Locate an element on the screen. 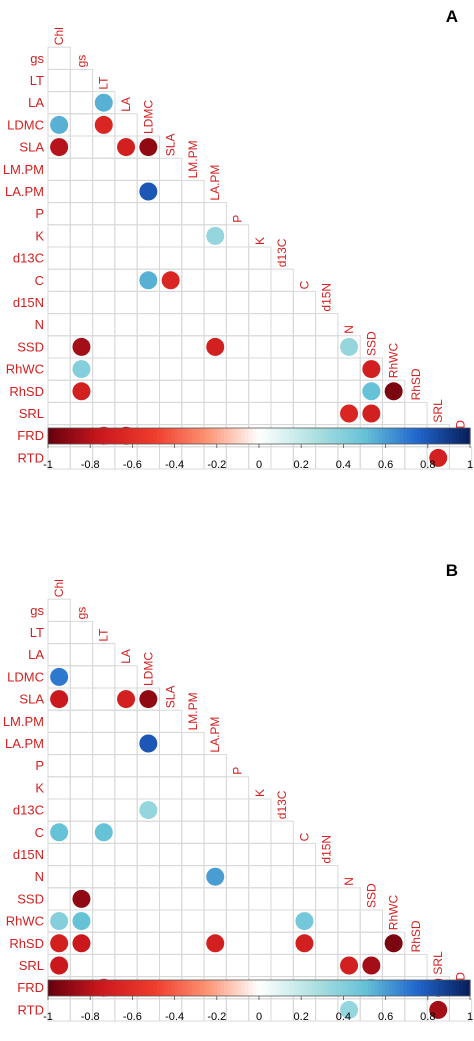 The height and width of the screenshot is (1041, 474). column-label: P is located at coordinates (238, 771).